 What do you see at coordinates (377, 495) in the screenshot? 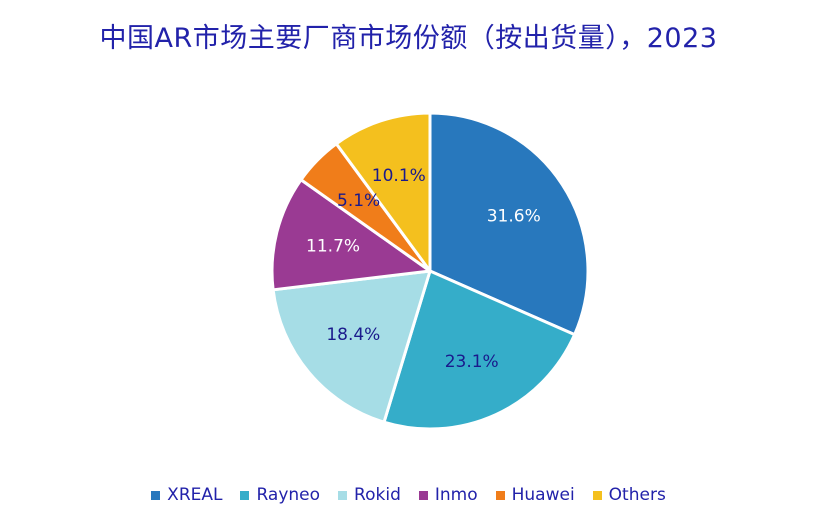
I see `legend-label: Rokid` at bounding box center [377, 495].